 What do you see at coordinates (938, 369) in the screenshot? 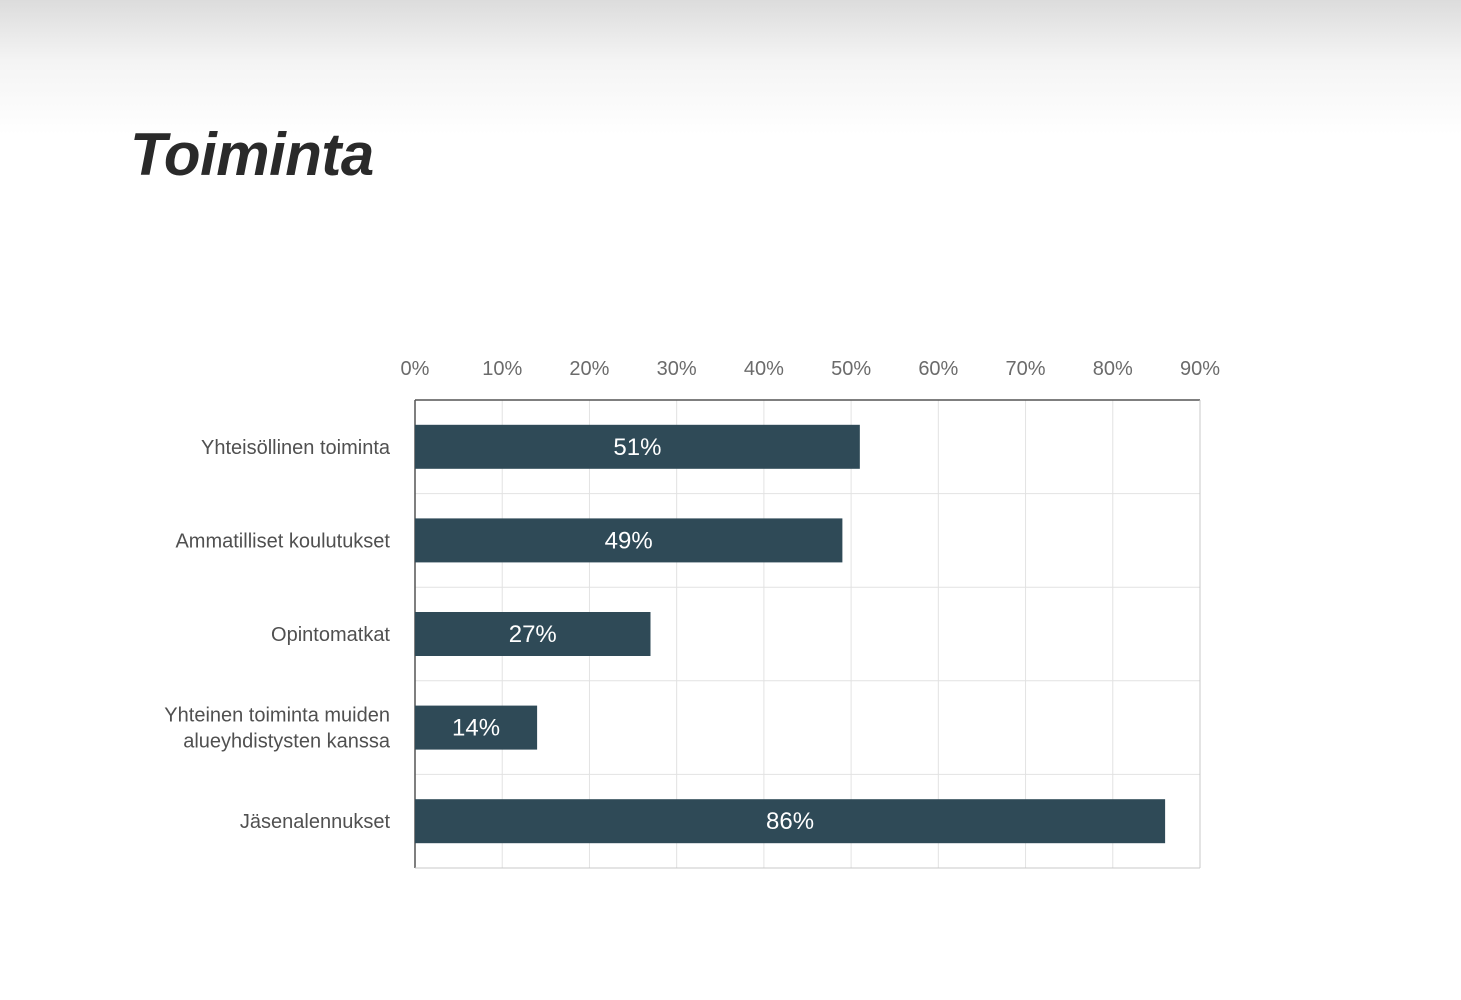
I see `x-tick-label: 60%` at bounding box center [938, 369].